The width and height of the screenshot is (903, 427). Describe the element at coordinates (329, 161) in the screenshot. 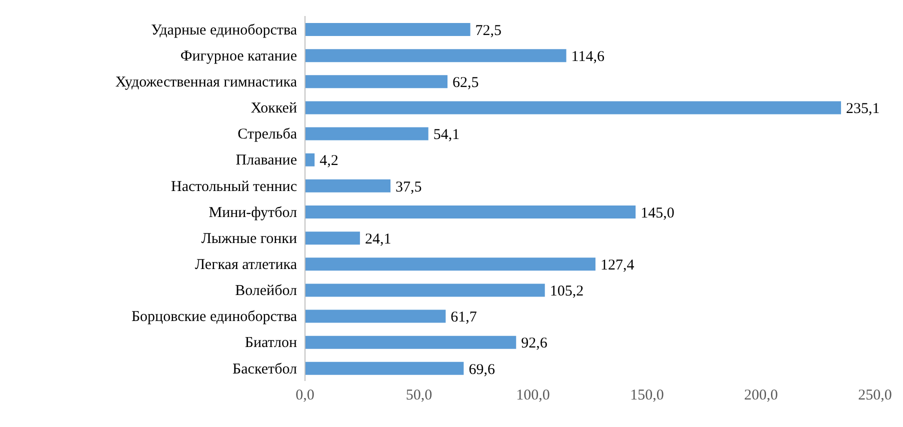

I see `data-label: 4,2` at that location.